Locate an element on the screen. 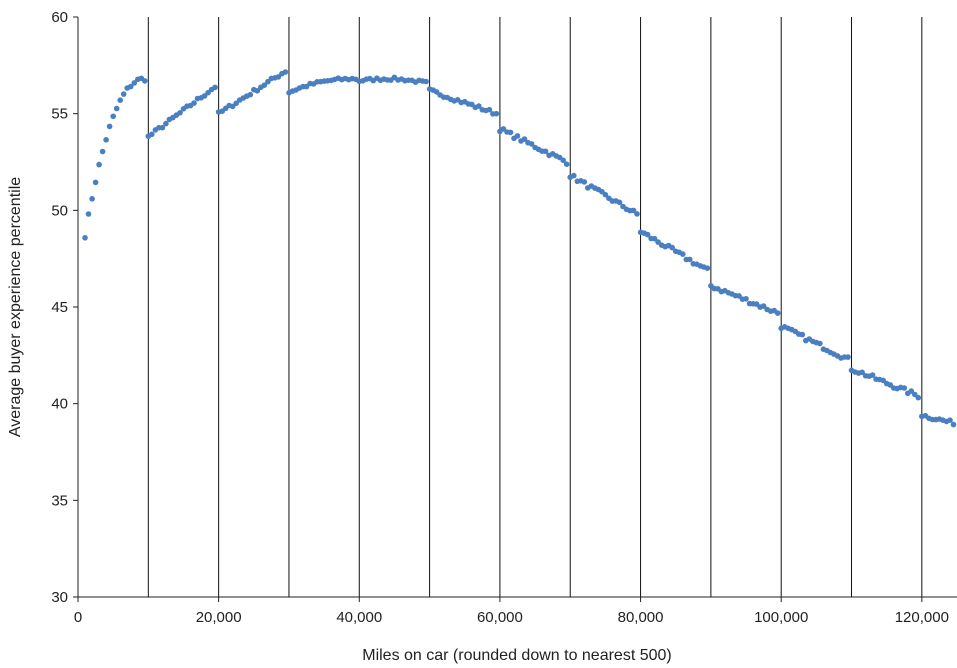  y-tick-label: 40 is located at coordinates (59, 404).